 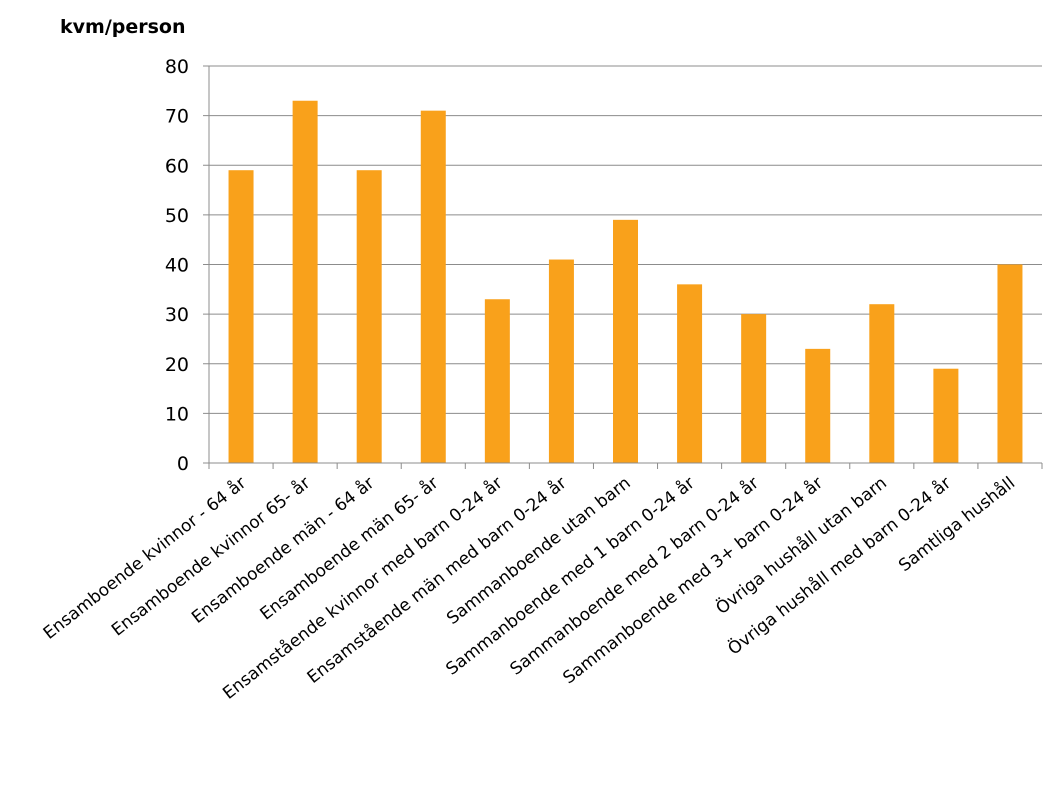 What do you see at coordinates (177, 67) in the screenshot?
I see `y-tick-label: 80` at bounding box center [177, 67].